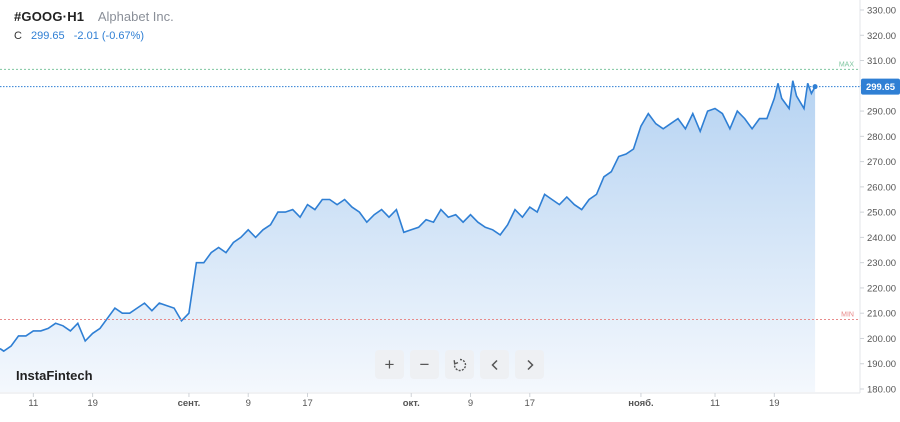  Describe the element at coordinates (18, 36) in the screenshot. I see `close-label: C` at that location.